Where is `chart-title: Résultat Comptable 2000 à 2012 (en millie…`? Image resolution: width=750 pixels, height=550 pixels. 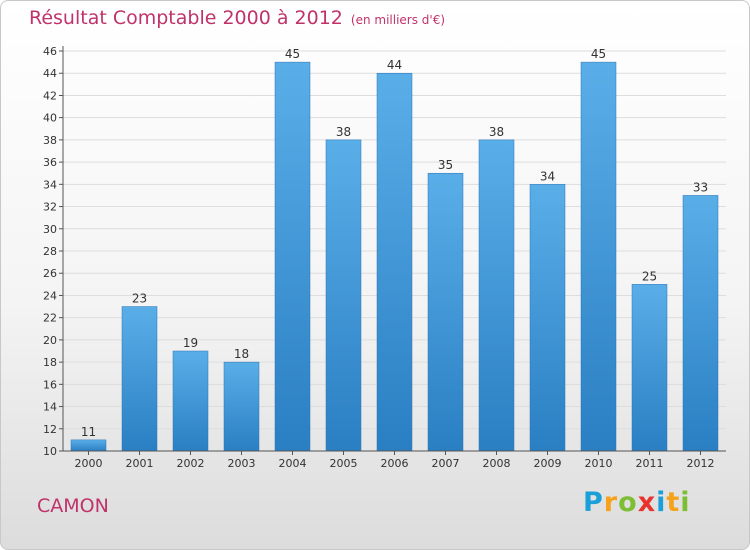
chart-title: Résultat Comptable 2000 à 2012 (en millie… is located at coordinates (237, 18).